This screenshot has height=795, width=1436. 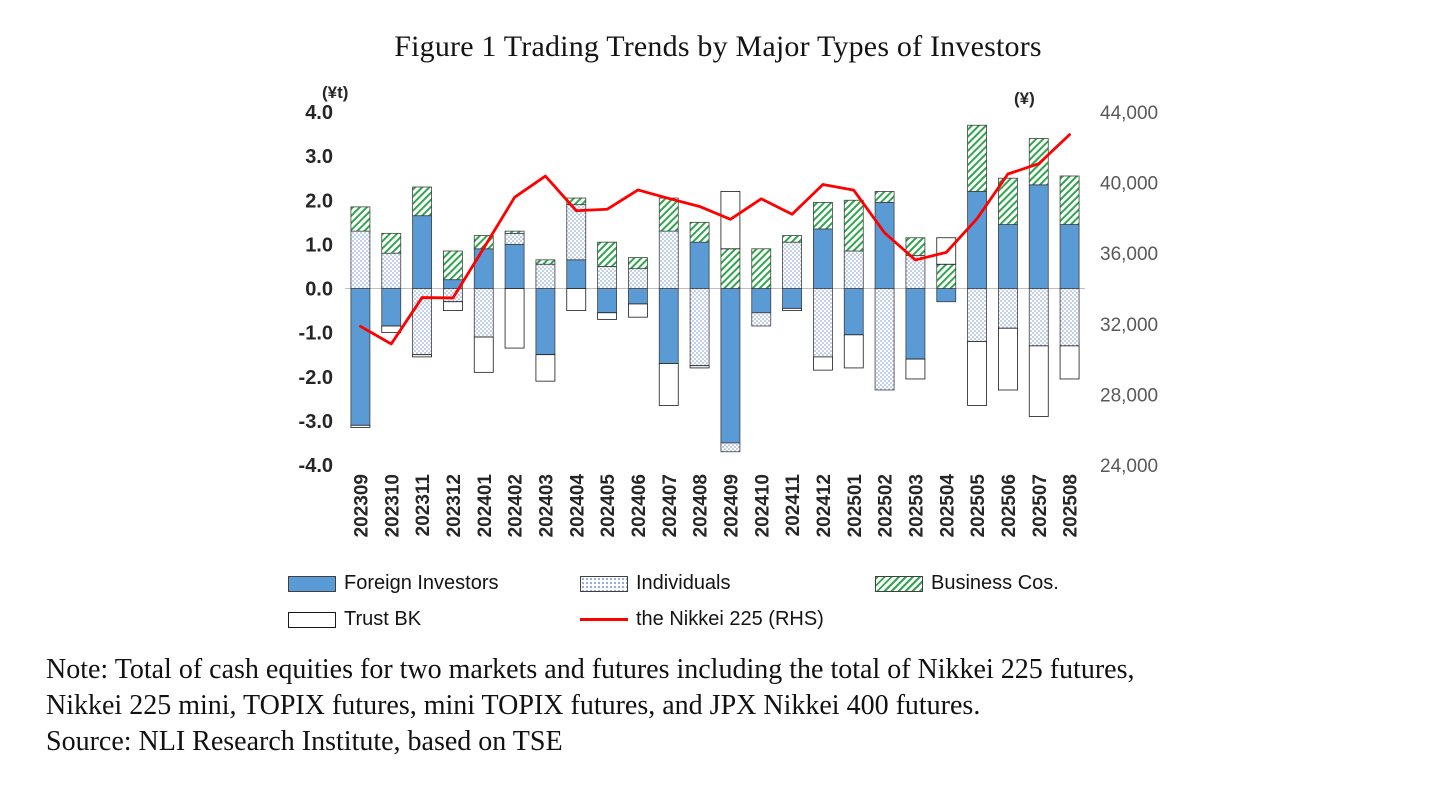 I want to click on trust-bk-swatch-icon, so click(x=312, y=619).